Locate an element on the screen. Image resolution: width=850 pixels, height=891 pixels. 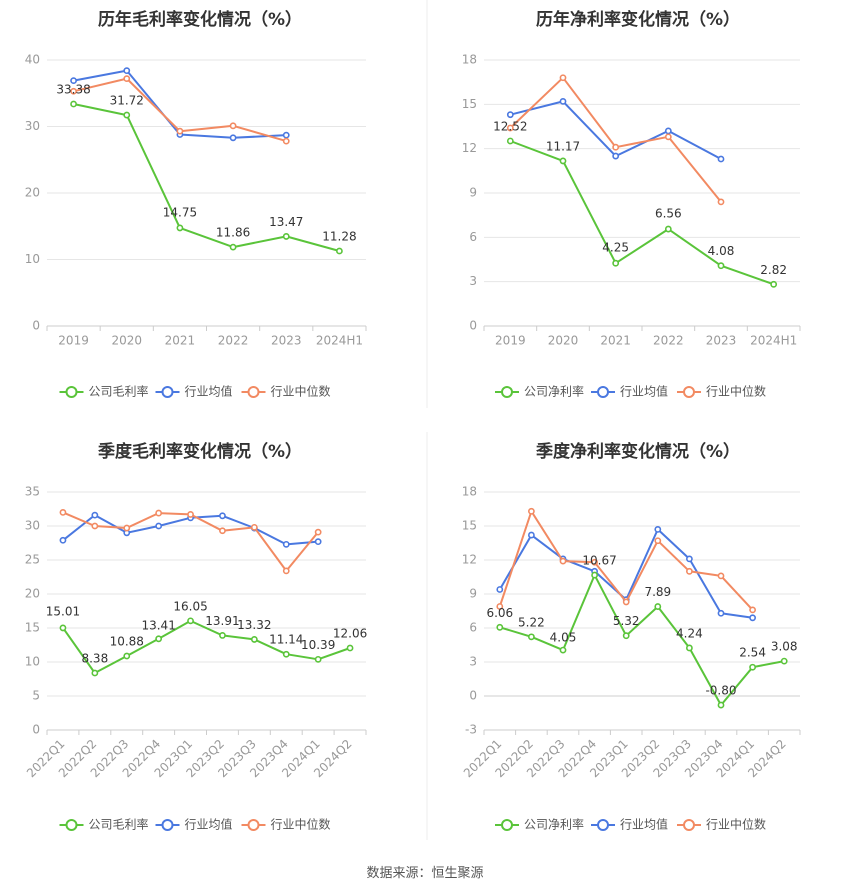
x-tick-label: 2022 is located at coordinates (233, 341).